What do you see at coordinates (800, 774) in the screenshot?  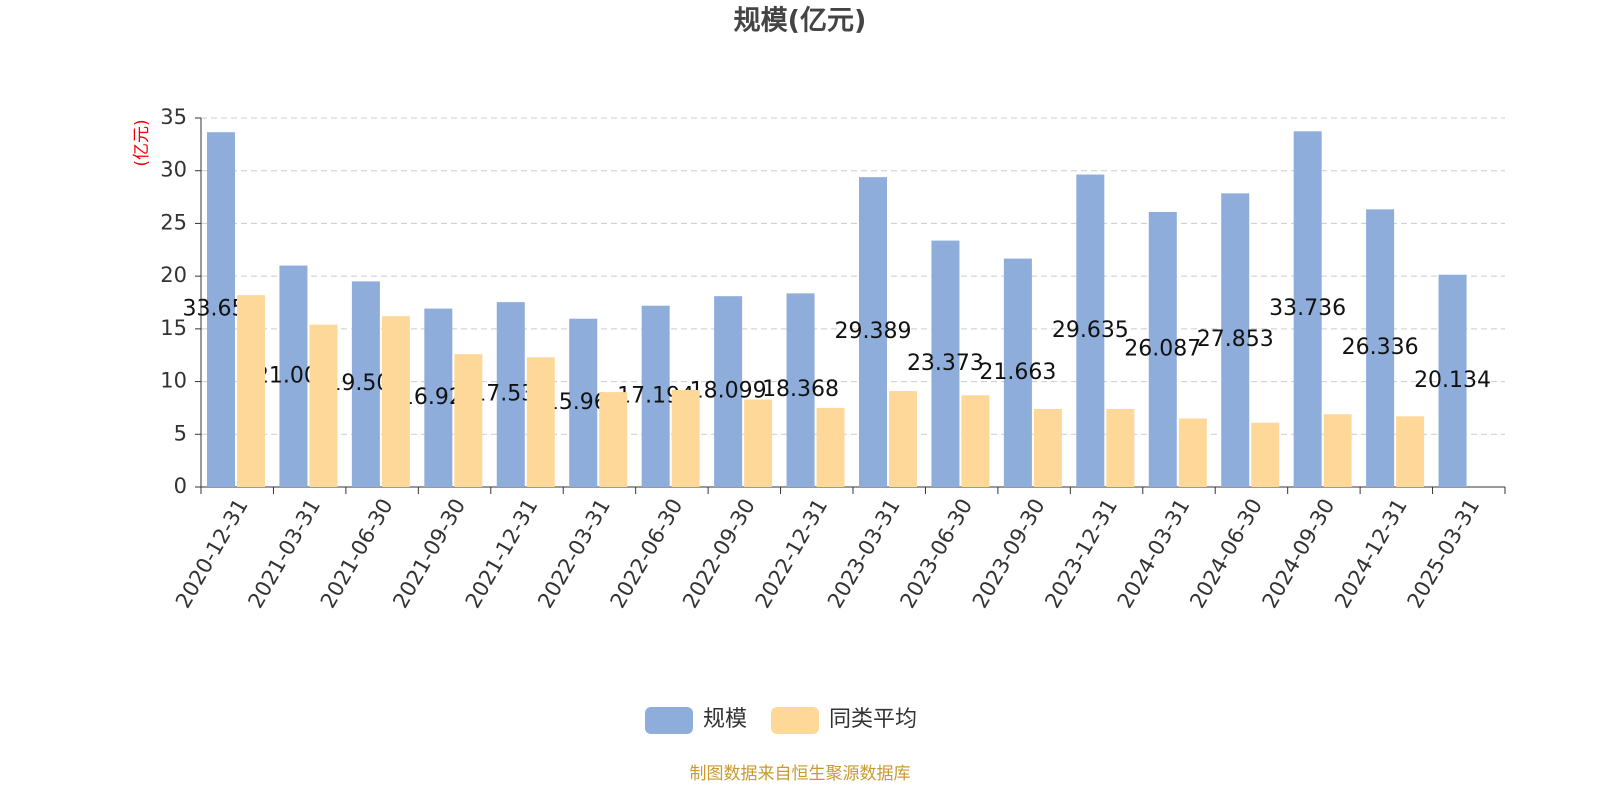 I see `source-note: 制图数据来自恒生聚源数据库` at bounding box center [800, 774].